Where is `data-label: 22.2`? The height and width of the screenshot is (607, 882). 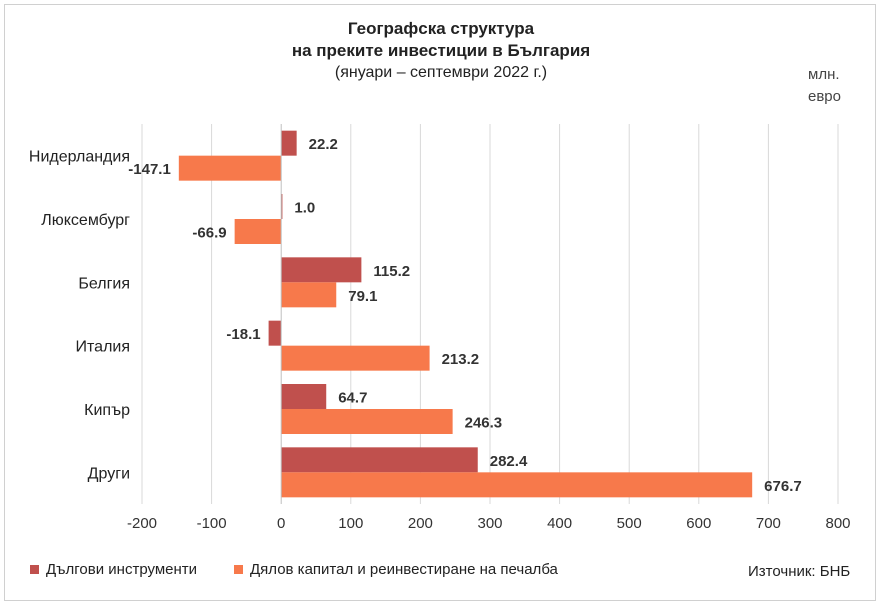 data-label: 22.2 is located at coordinates (323, 144).